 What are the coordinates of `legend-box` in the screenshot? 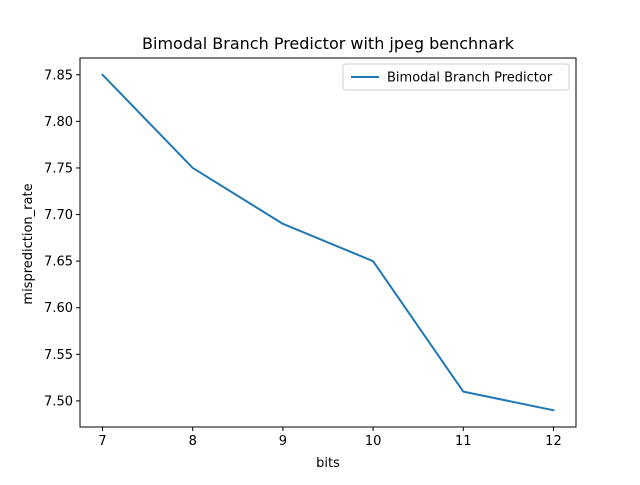 It's located at (456, 77).